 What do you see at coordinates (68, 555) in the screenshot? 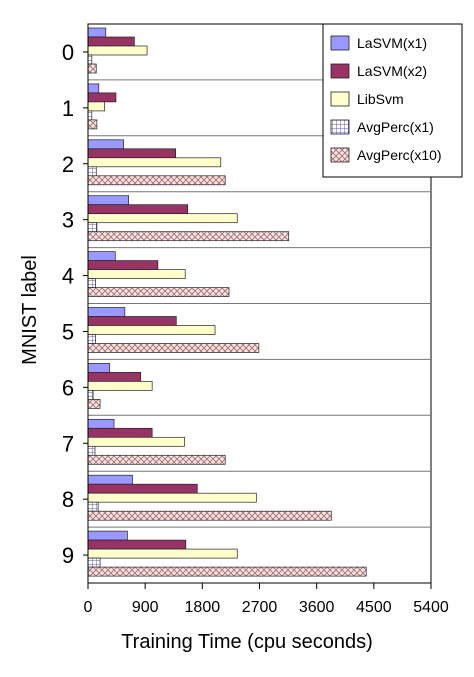
I see `category-label-9: 9` at bounding box center [68, 555].